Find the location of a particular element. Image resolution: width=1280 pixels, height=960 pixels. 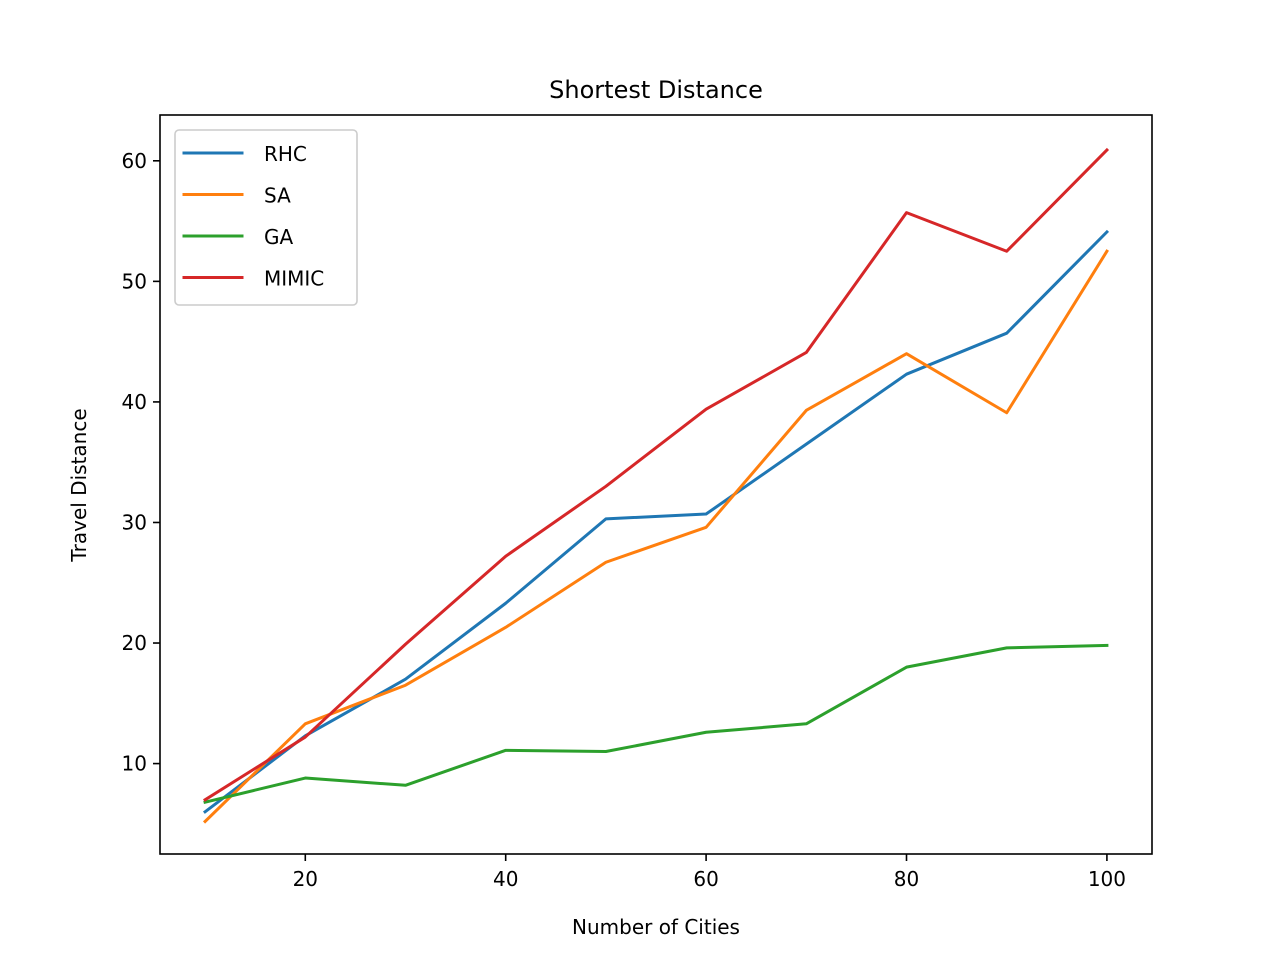

chart-title: Shortest Distance is located at coordinates (656, 90).